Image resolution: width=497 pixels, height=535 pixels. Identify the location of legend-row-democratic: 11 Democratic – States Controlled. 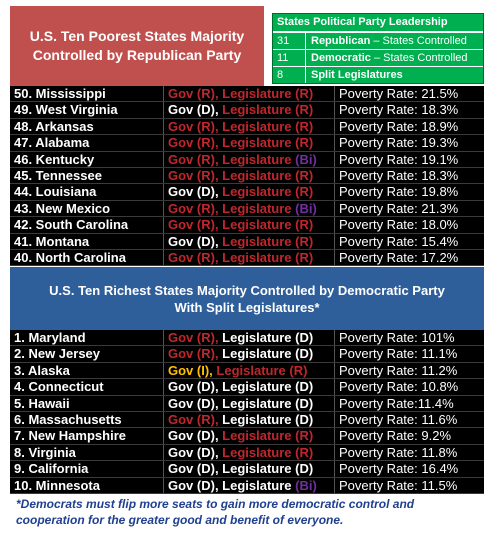
(378, 57).